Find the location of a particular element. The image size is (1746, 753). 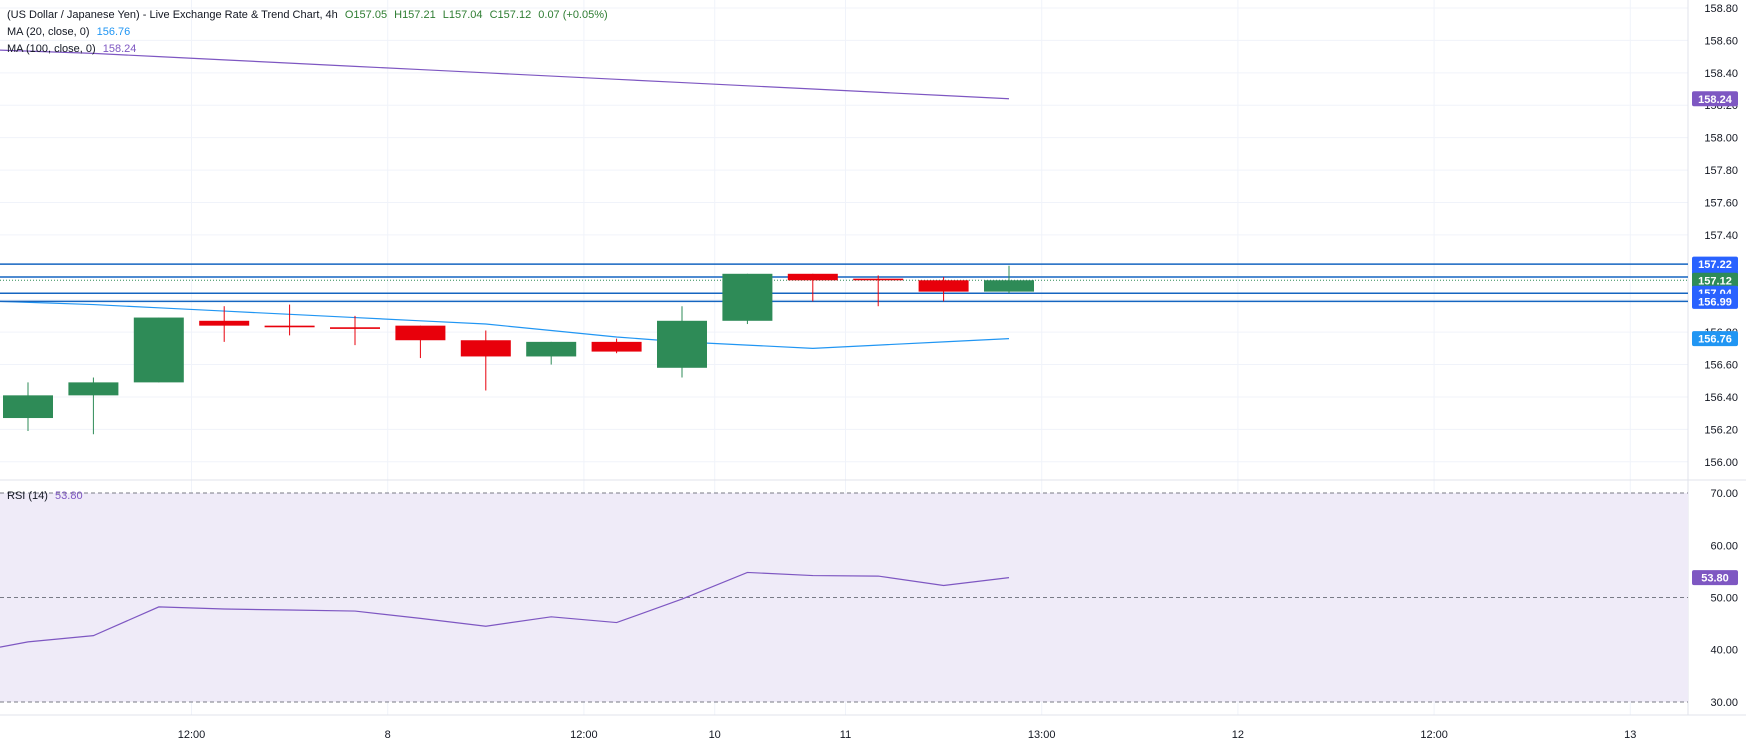

time-tick-label: 8 is located at coordinates (388, 735).